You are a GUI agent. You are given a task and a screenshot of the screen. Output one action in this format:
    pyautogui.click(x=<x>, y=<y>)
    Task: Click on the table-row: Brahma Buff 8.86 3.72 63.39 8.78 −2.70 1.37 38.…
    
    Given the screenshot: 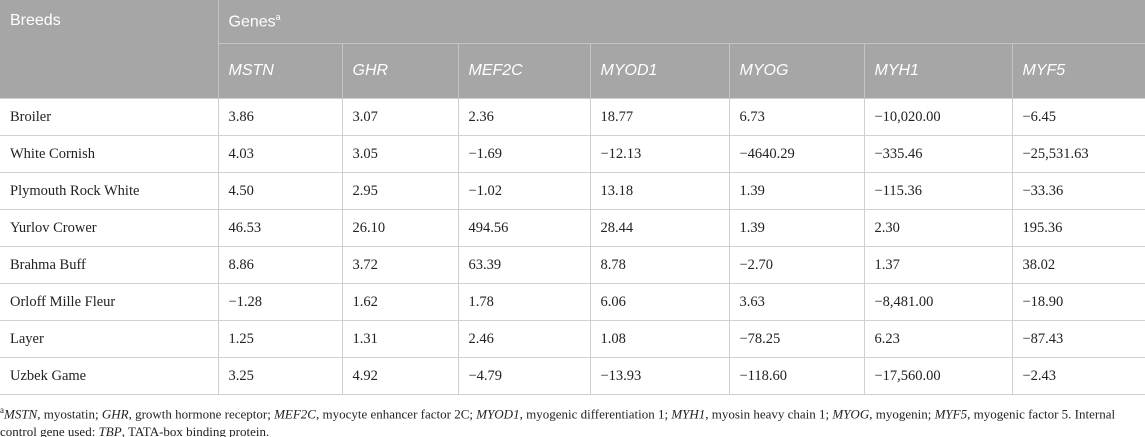 What is the action you would take?
    pyautogui.click(x=572, y=265)
    